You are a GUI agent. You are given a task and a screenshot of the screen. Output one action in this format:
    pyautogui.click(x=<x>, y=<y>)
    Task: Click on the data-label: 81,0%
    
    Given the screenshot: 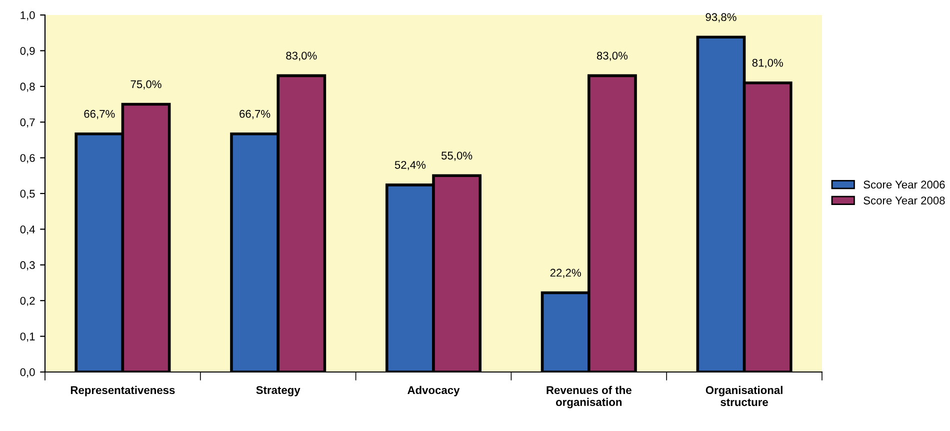 What is the action you would take?
    pyautogui.click(x=767, y=63)
    